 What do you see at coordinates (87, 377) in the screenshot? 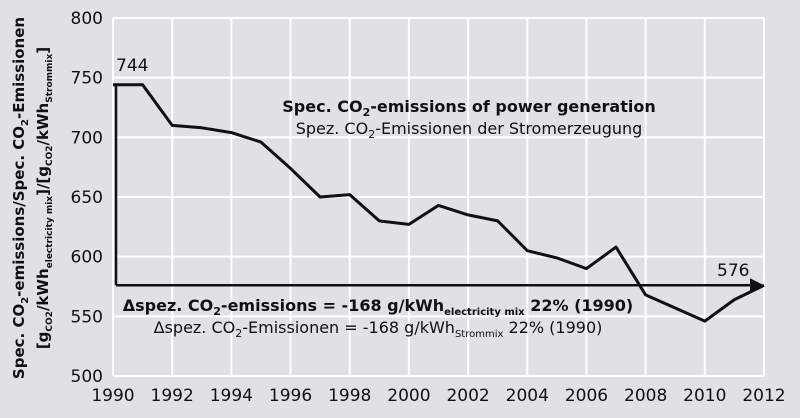
I see `y-tick-label-500: 500` at bounding box center [87, 377].